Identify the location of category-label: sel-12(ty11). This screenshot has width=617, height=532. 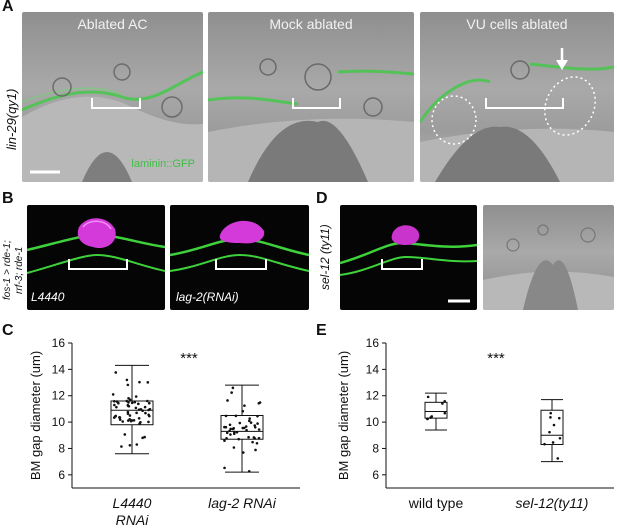
(552, 503).